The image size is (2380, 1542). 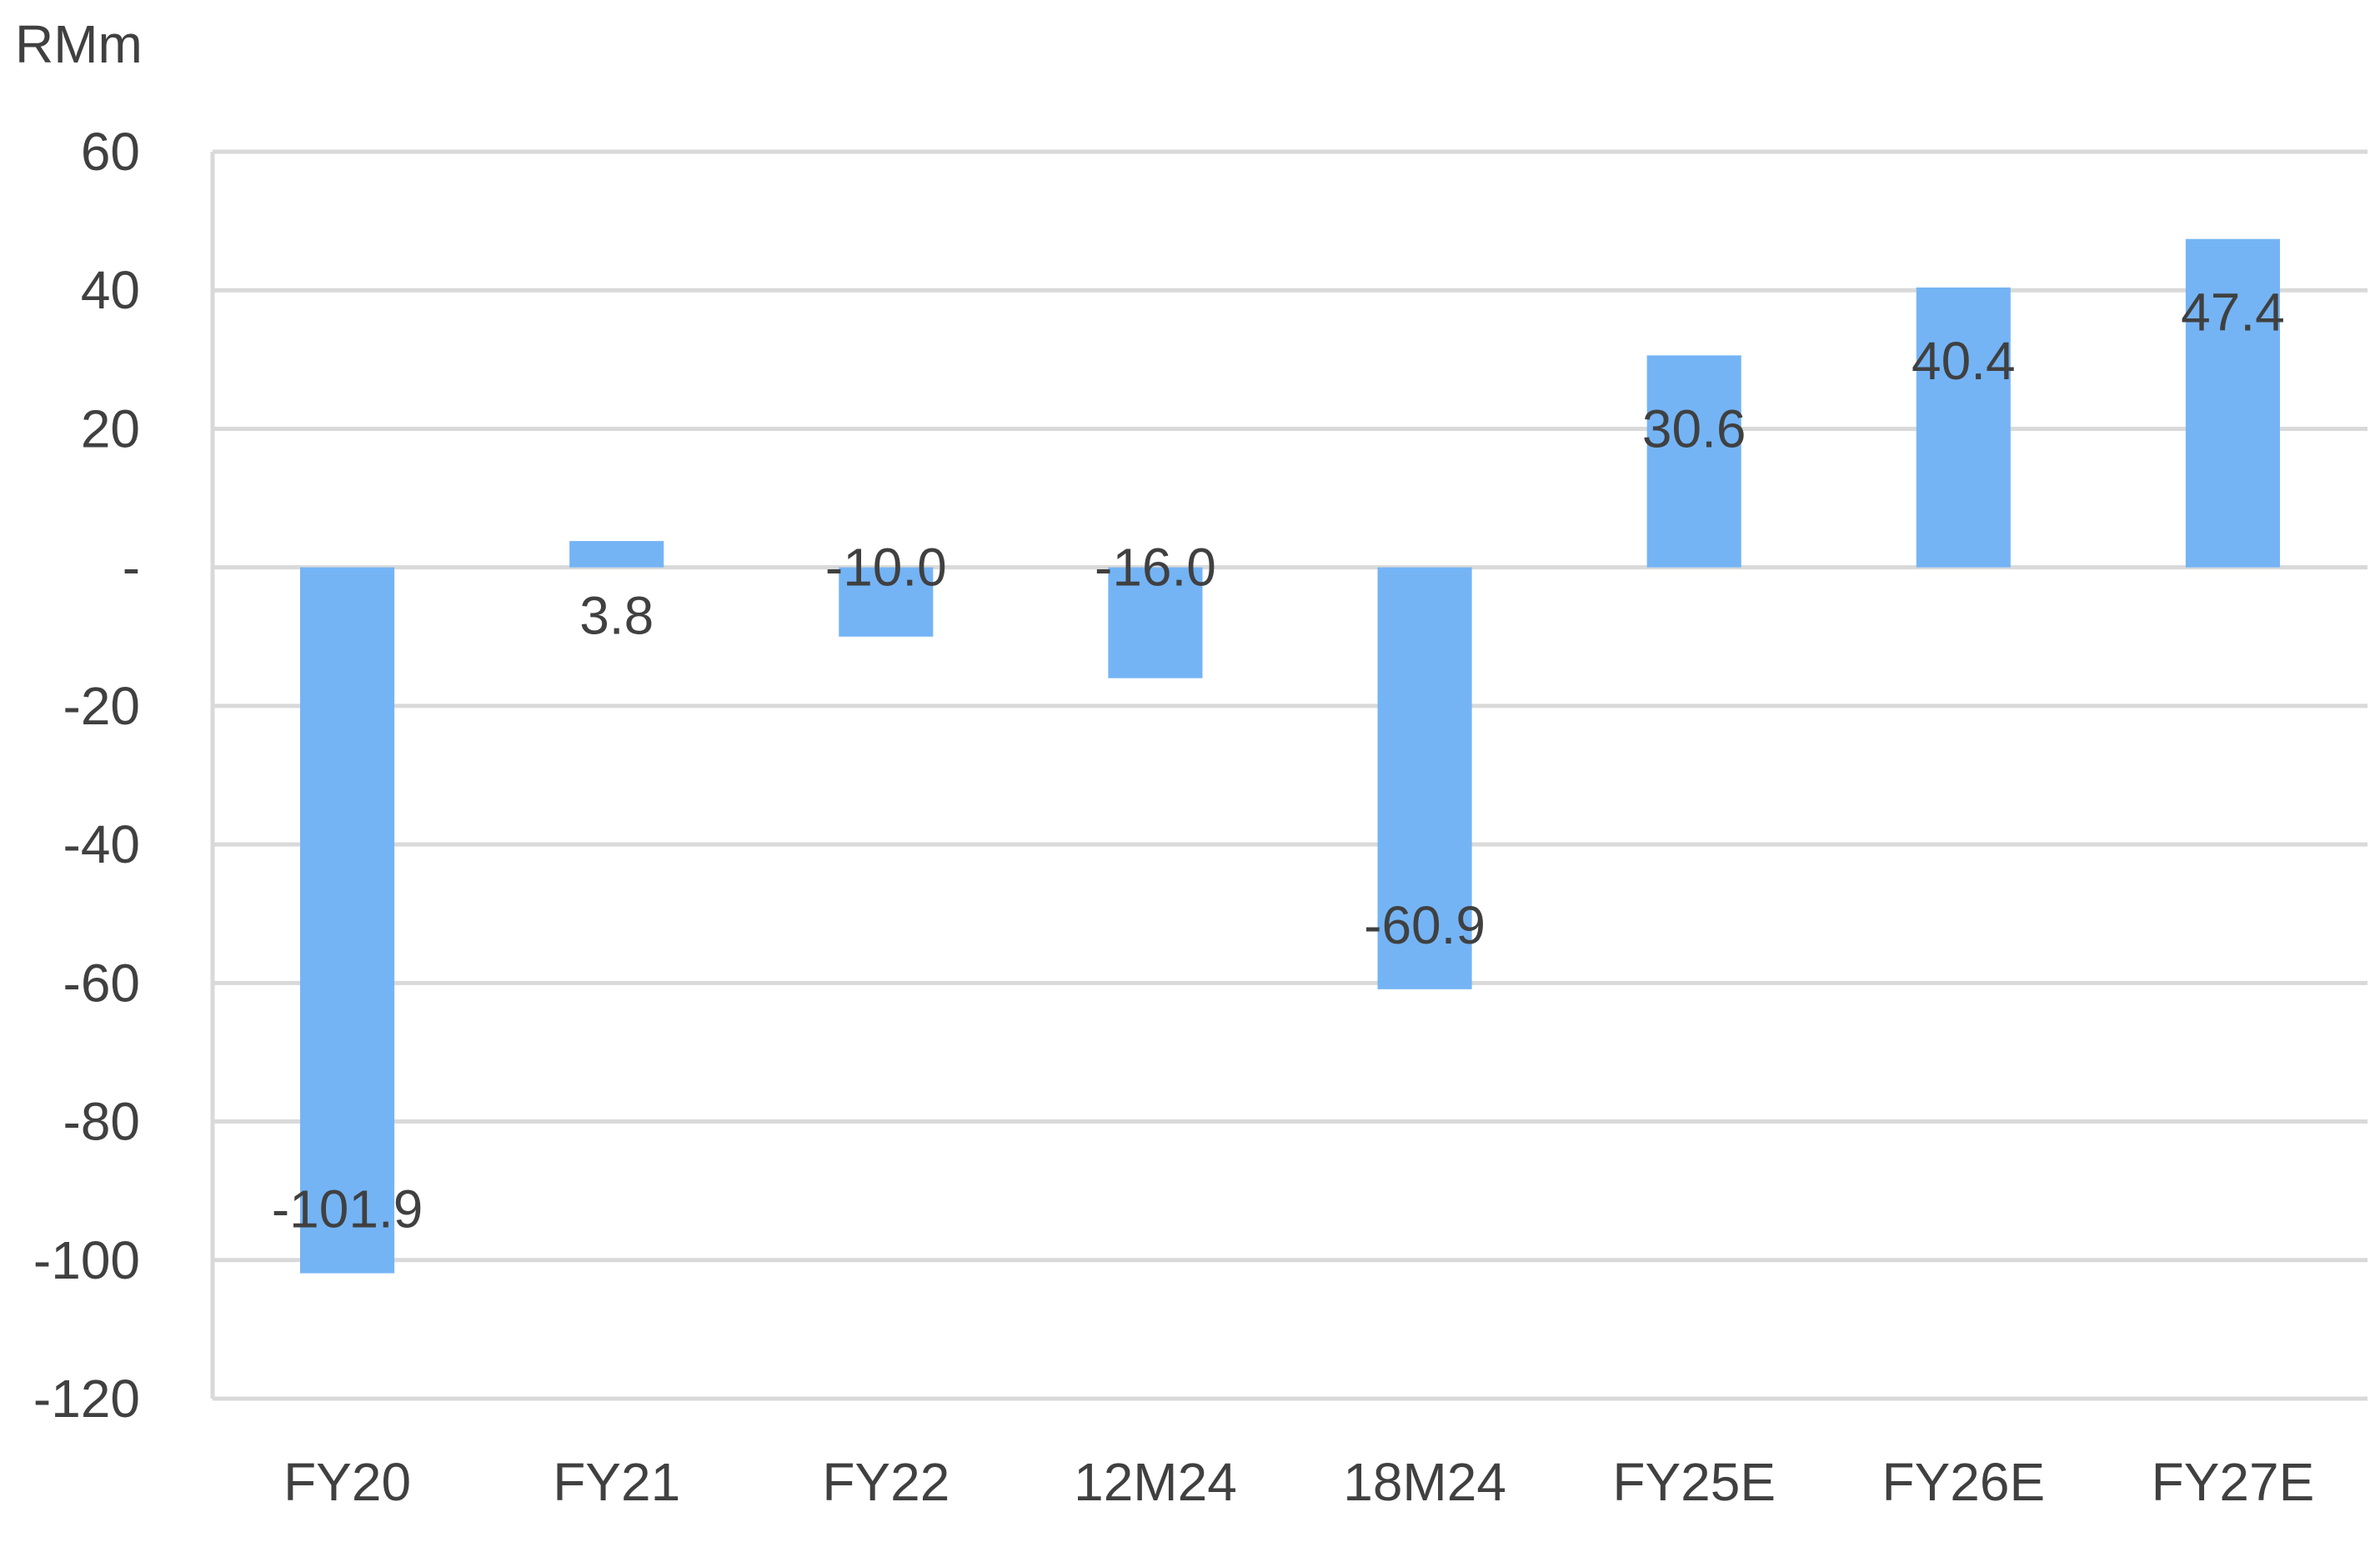 What do you see at coordinates (102, 983) in the screenshot?
I see `y-tick-label: -60` at bounding box center [102, 983].